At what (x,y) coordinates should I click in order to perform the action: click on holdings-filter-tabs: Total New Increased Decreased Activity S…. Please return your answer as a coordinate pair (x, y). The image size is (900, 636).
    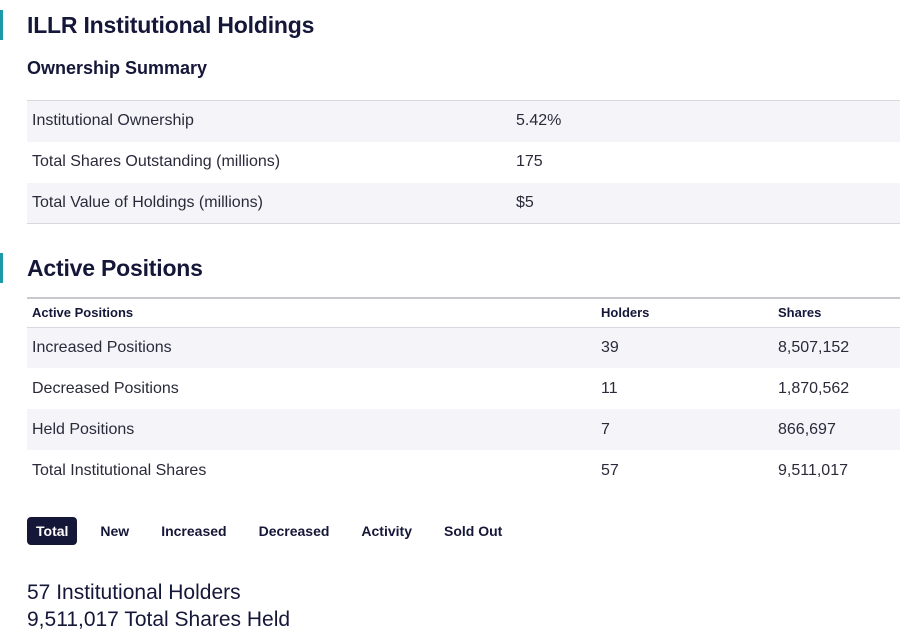
    Looking at the image, I should click on (276, 531).